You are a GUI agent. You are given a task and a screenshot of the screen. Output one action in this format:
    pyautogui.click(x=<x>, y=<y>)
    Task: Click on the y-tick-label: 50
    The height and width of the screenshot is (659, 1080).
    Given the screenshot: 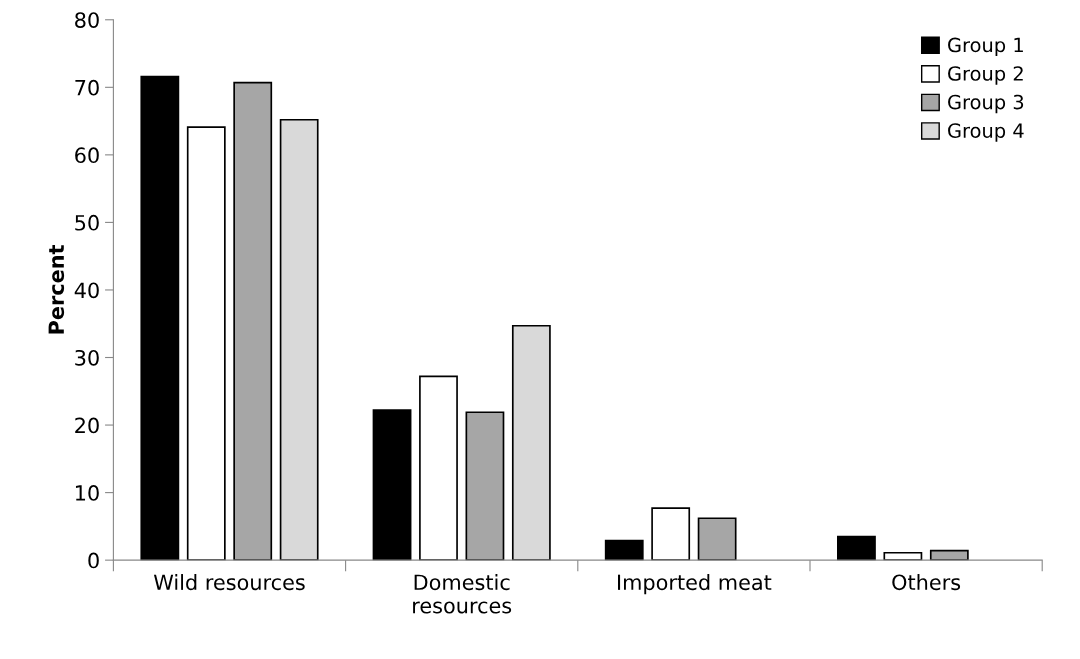 What is the action you would take?
    pyautogui.click(x=87, y=222)
    